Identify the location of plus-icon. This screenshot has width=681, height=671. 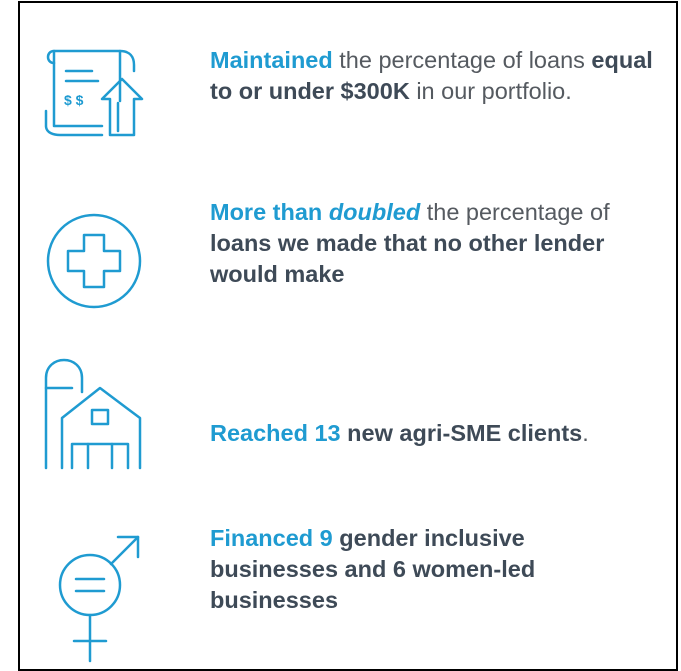
(94, 261).